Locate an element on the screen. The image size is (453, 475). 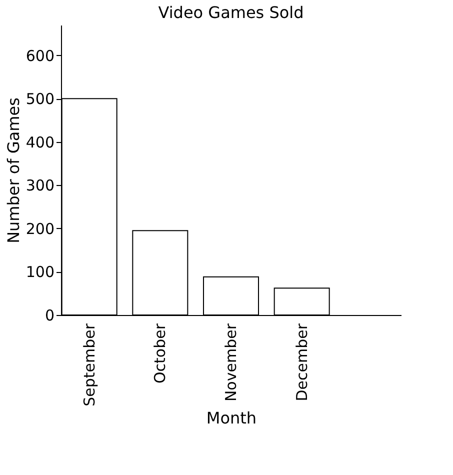
y-tick-label: 400 is located at coordinates (40, 142).